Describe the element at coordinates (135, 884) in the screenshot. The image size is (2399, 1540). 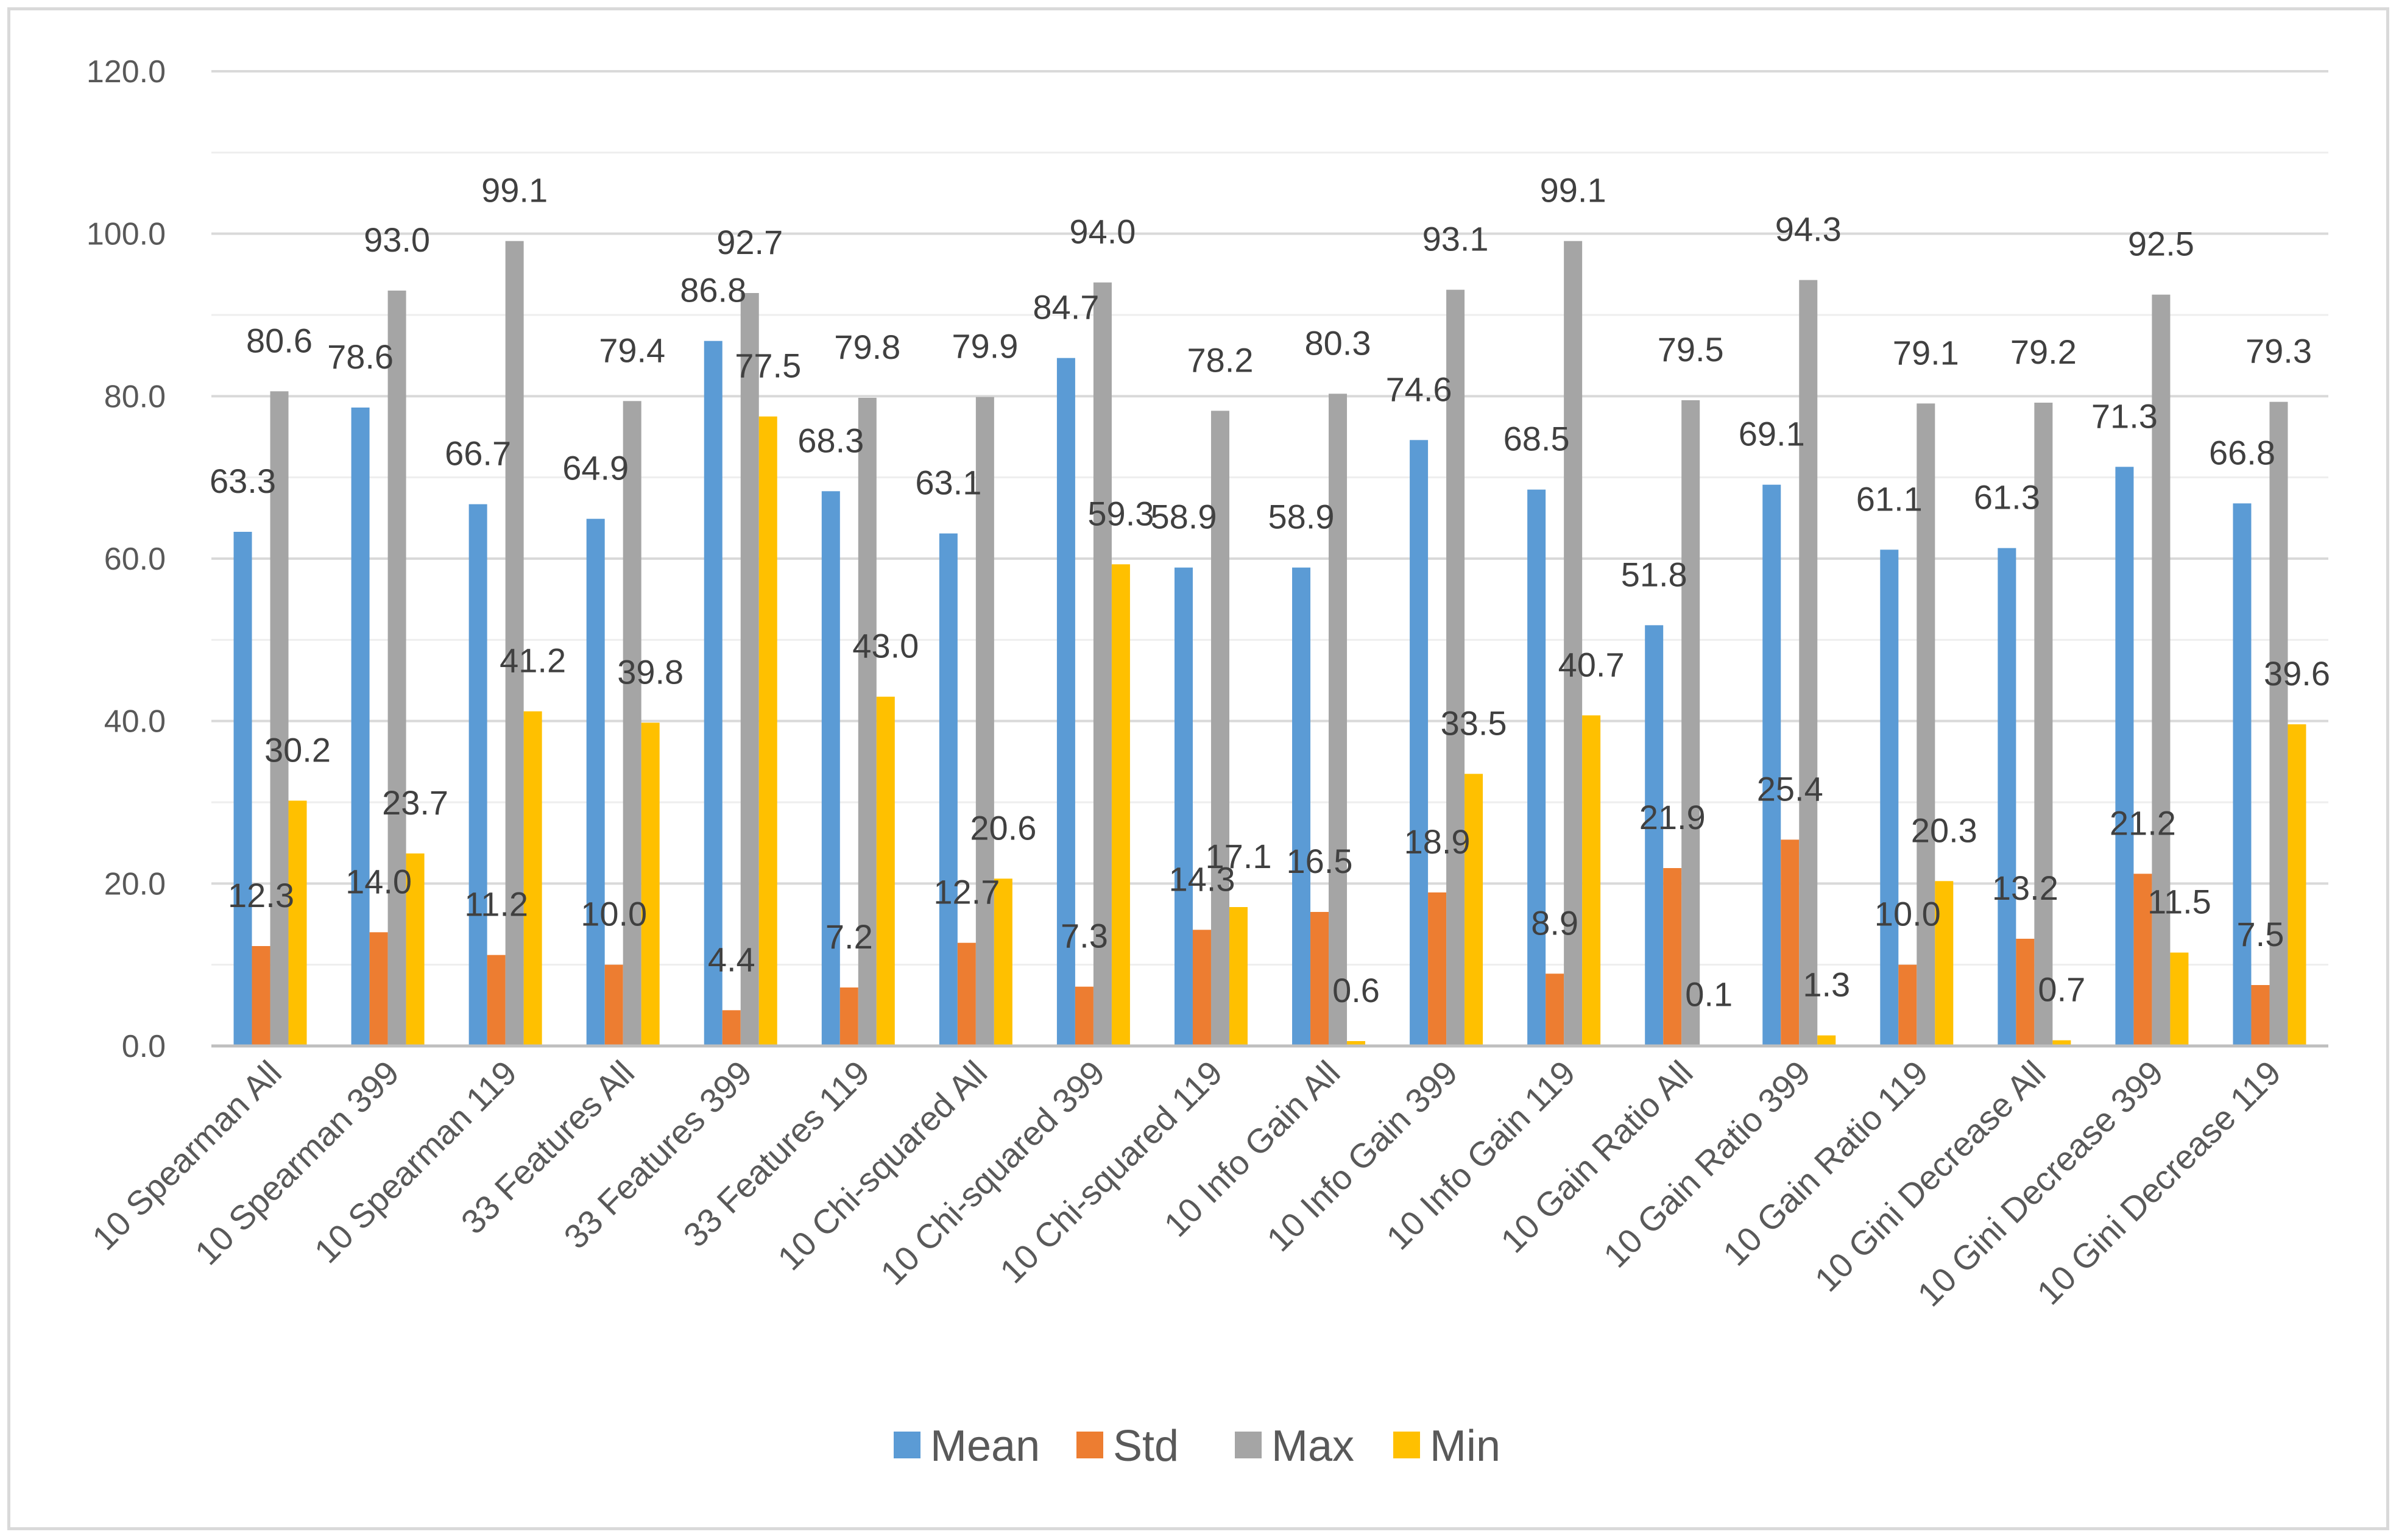
I see `y-tick-label: 20.0` at that location.